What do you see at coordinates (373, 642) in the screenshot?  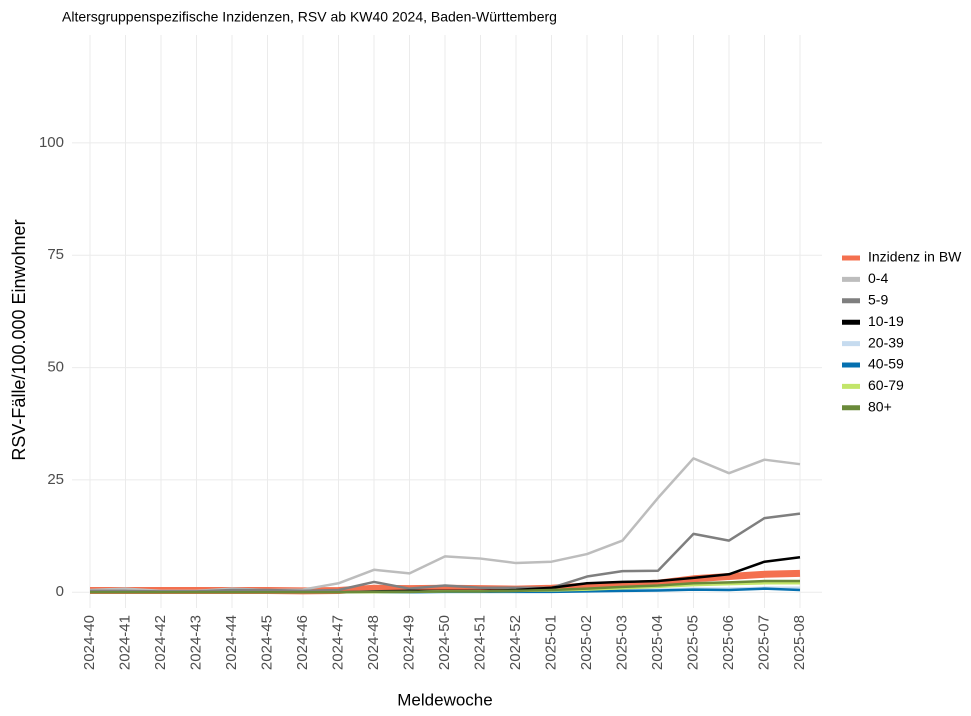 I see `x-tick-label: 2024-48` at bounding box center [373, 642].